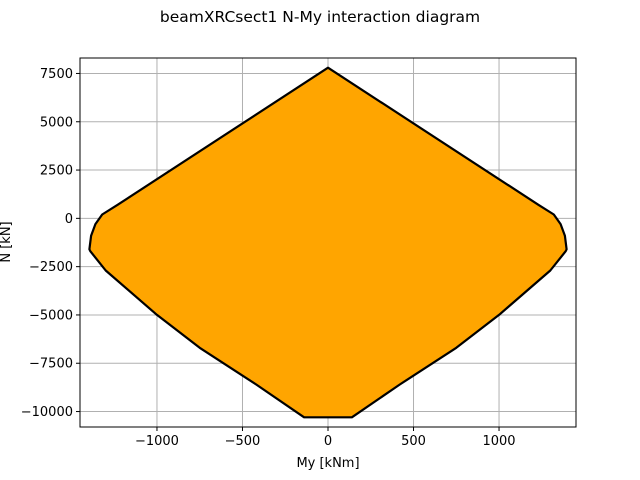 The image size is (640, 480). I want to click on chart-title: beamXRCsect1 N-My interaction diagram, so click(320, 17).